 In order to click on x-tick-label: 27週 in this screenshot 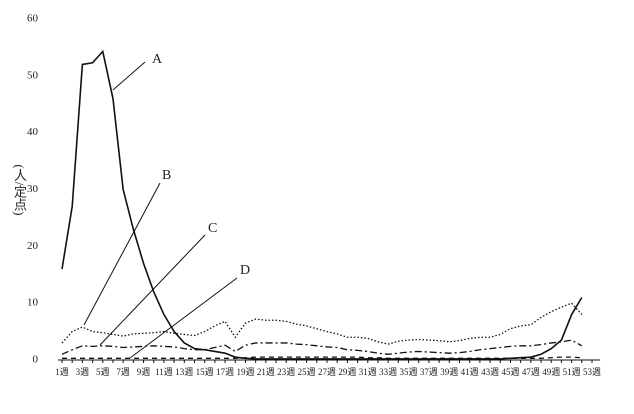, I will do `click(327, 372)`.